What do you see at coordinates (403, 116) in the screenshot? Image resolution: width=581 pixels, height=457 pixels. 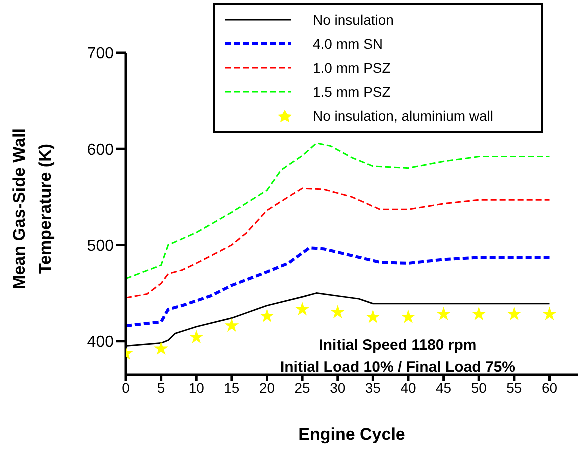 I see `legend-label: No insulation, aluminium wall` at bounding box center [403, 116].